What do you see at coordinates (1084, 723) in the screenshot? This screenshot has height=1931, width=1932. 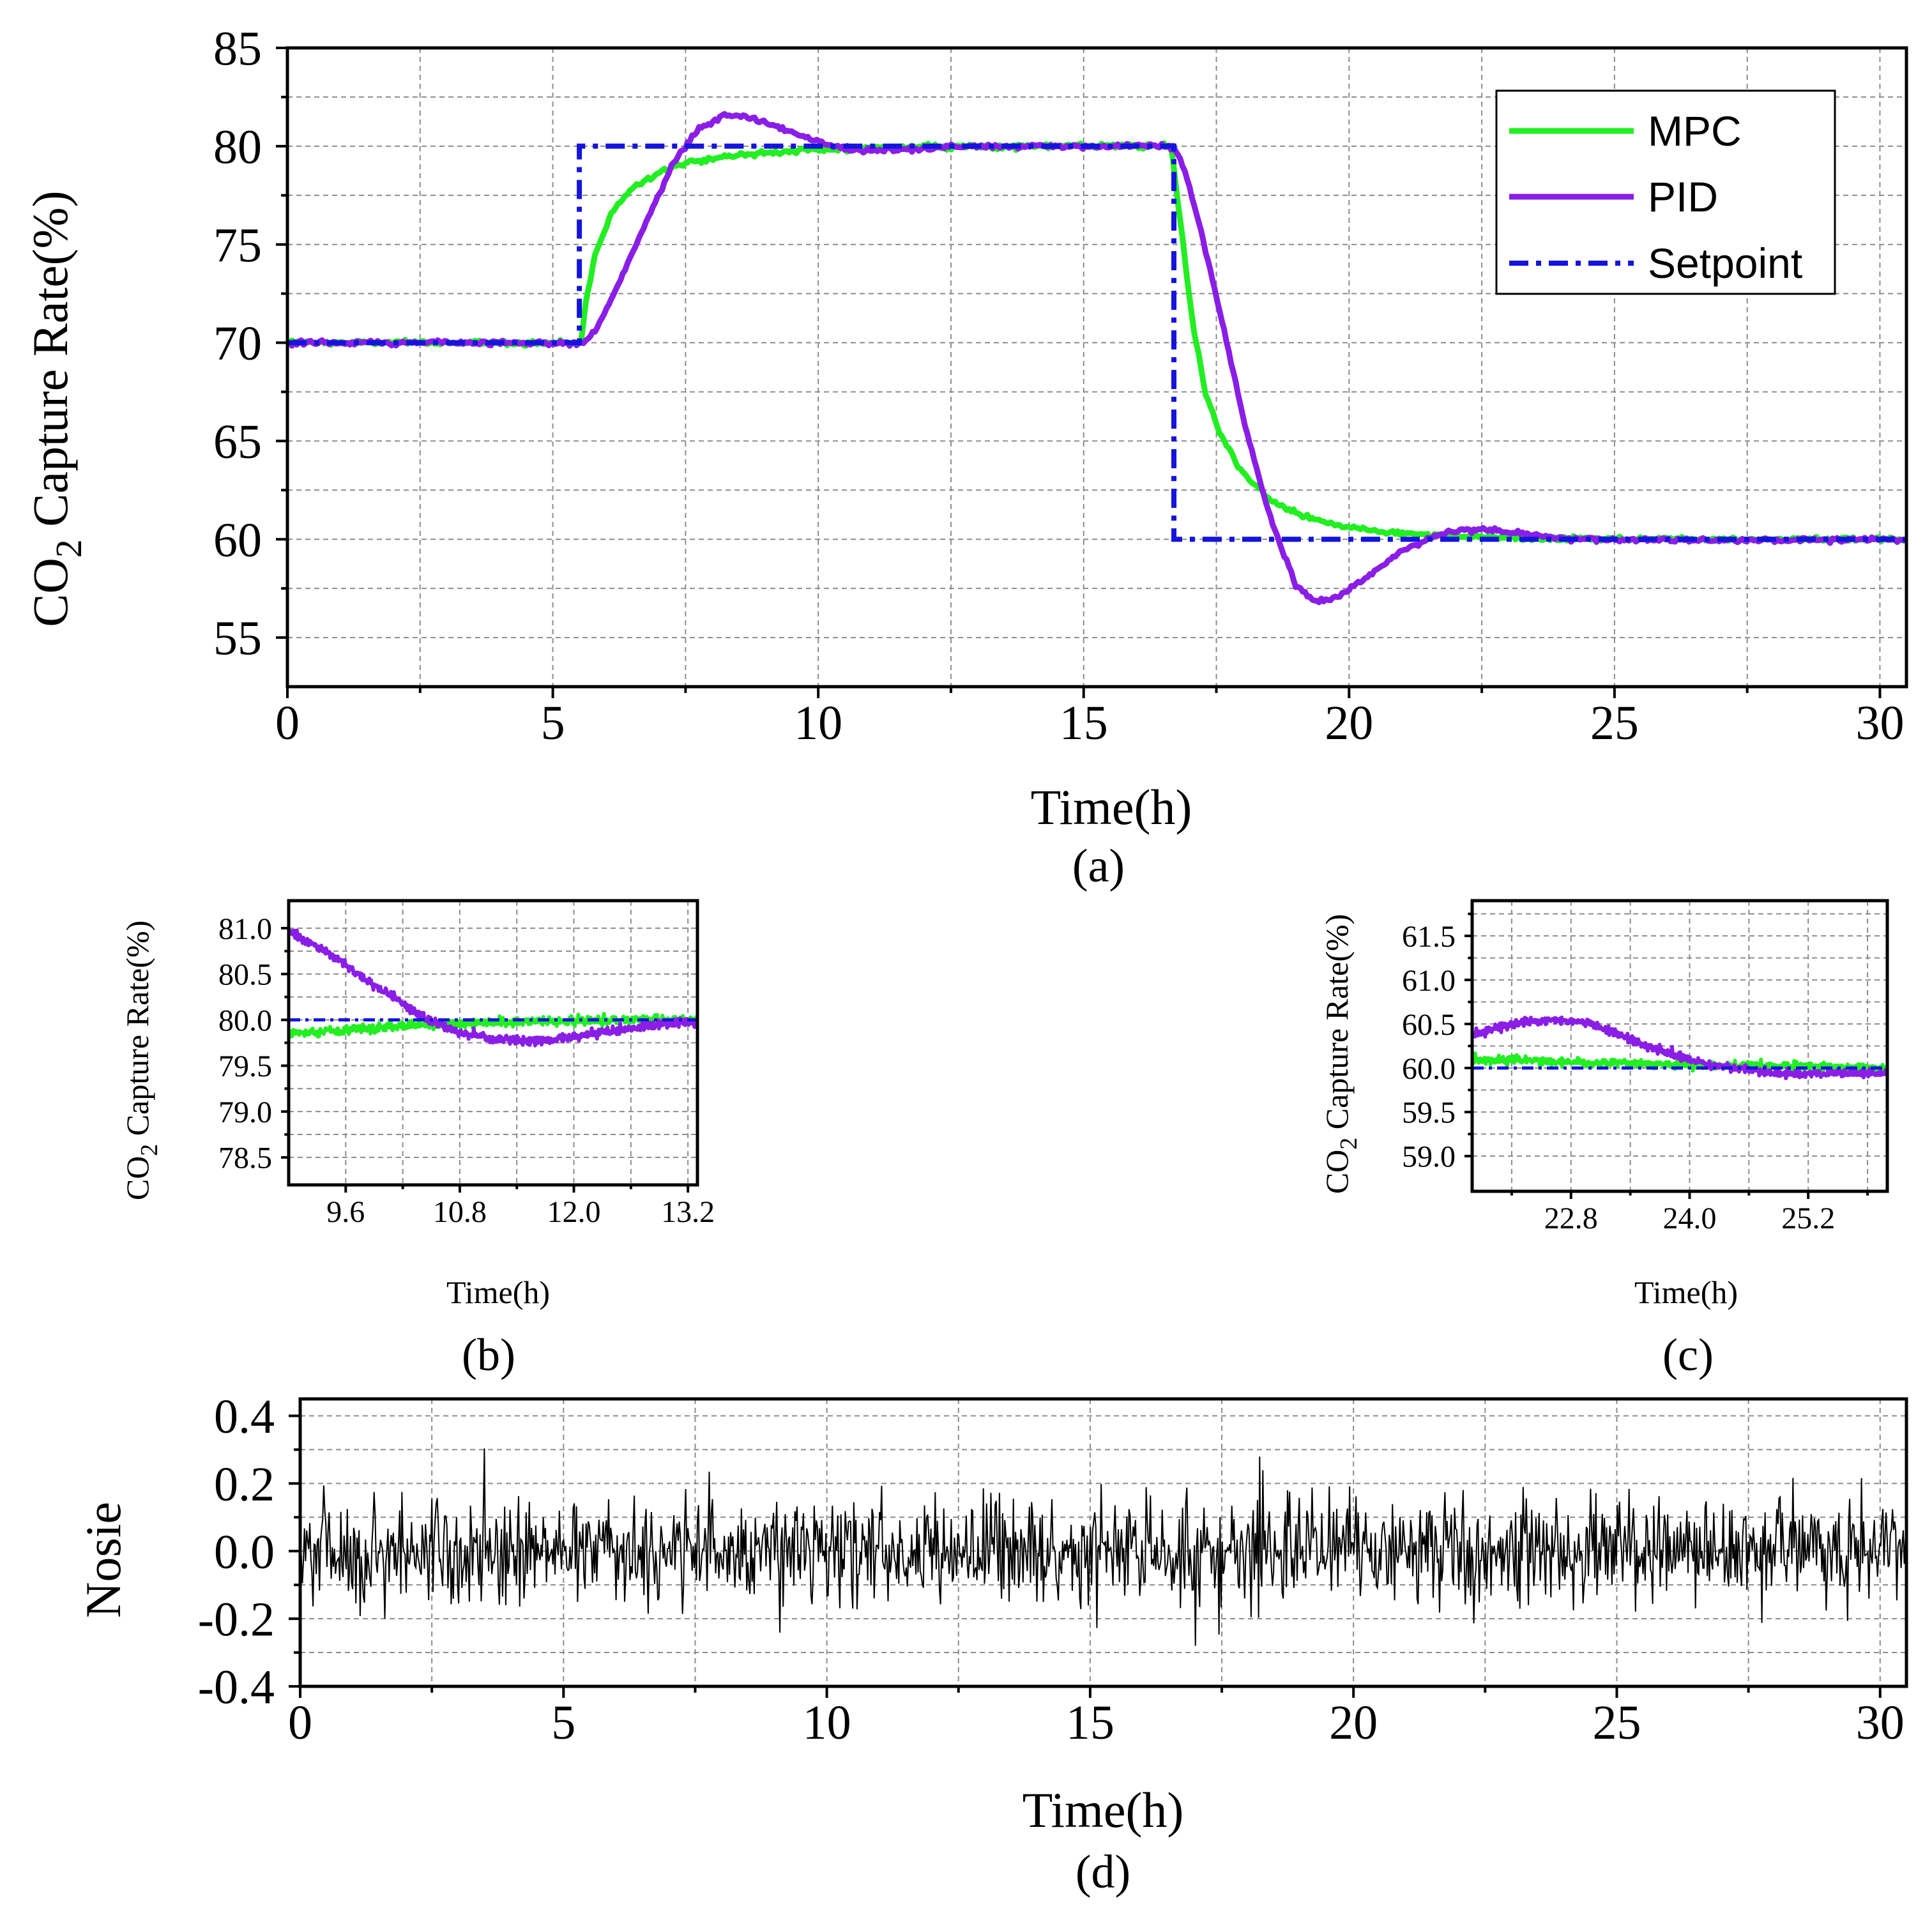 I see `chart-a-xtick-label: 15` at bounding box center [1084, 723].